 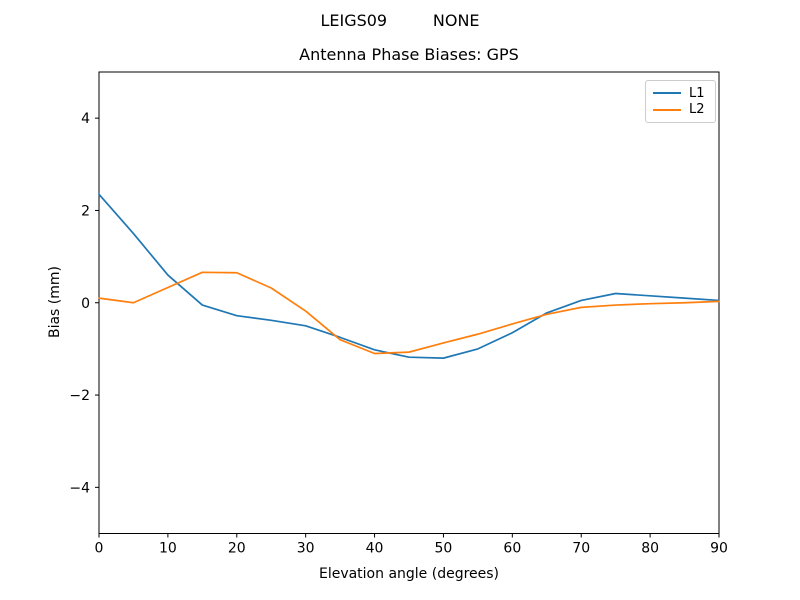 What do you see at coordinates (237, 549) in the screenshot?
I see `x-tick-label: 20` at bounding box center [237, 549].